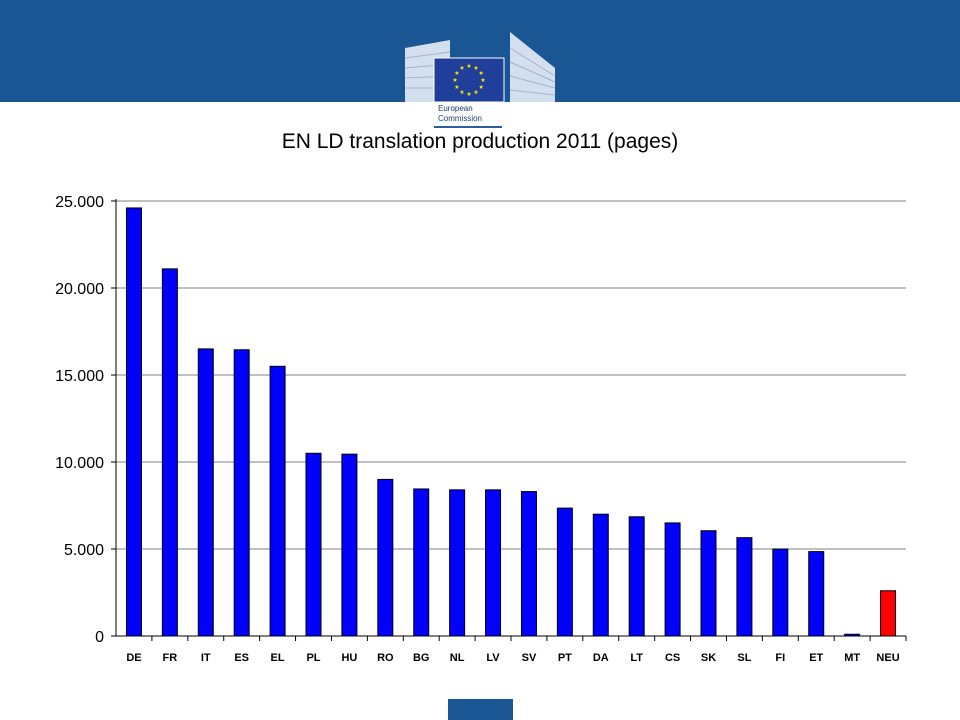 The height and width of the screenshot is (720, 960). What do you see at coordinates (480, 709) in the screenshot?
I see `footer-block` at bounding box center [480, 709].